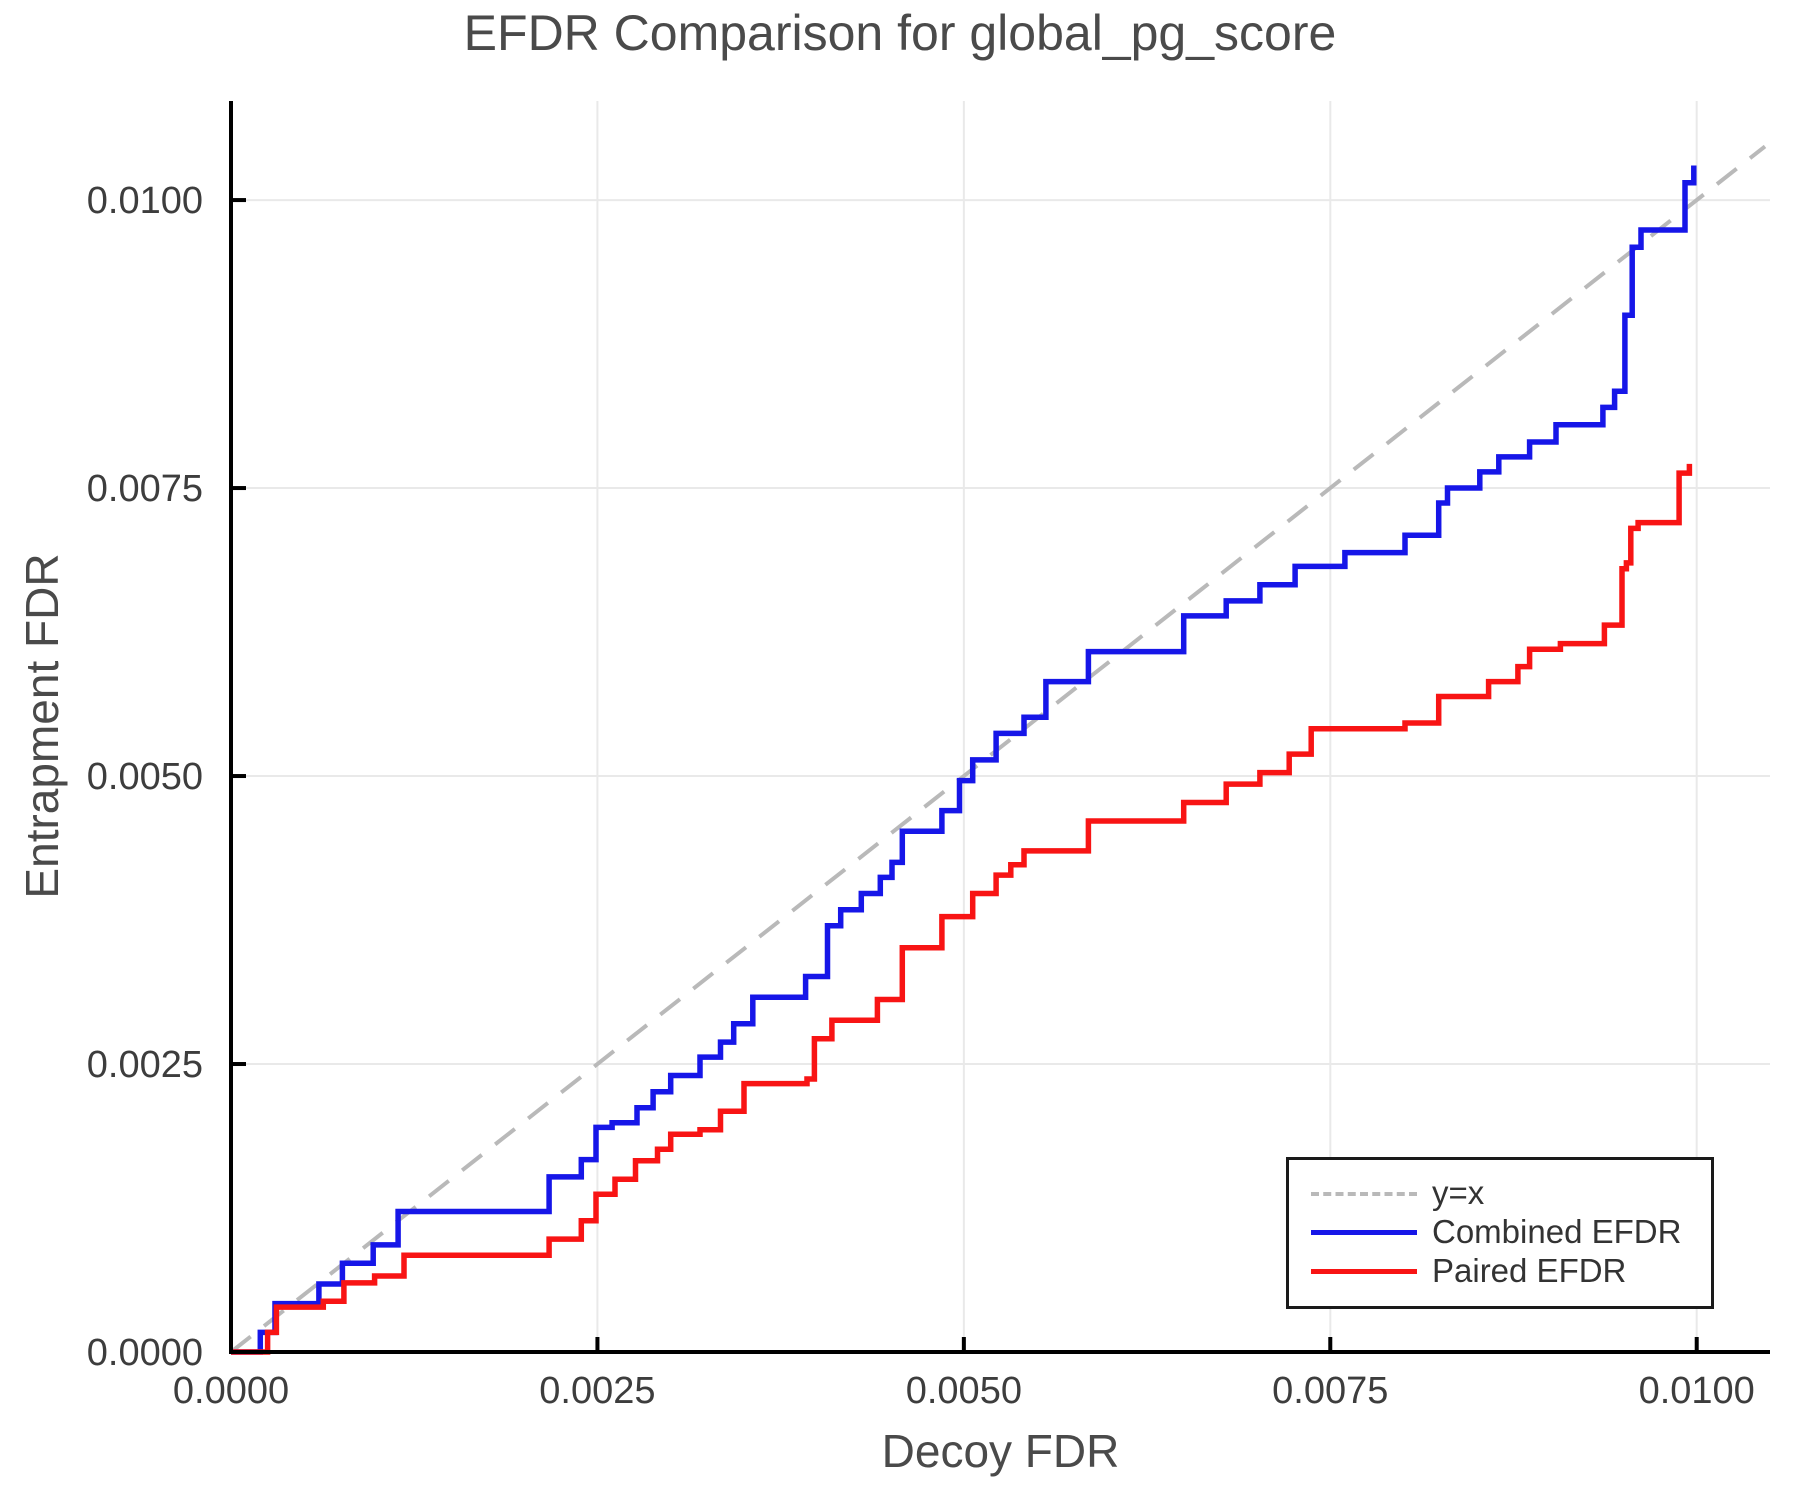 The image size is (1800, 1500). I want to click on x-tick-label: 0.0000, so click(231, 1391).